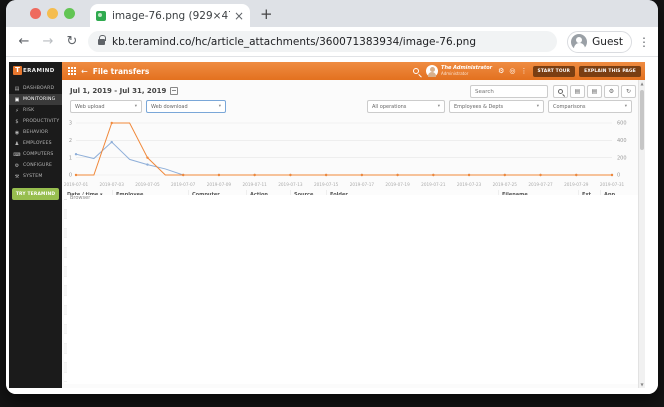 The height and width of the screenshot is (407, 664). I want to click on date-range: Jul 1, 2019 - Jul 31, 2019, so click(124, 91).